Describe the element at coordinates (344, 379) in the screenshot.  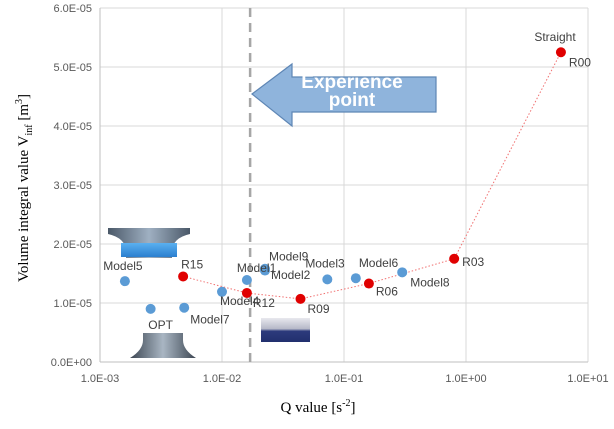
I see `x-tick-label: 1.0E-01` at that location.